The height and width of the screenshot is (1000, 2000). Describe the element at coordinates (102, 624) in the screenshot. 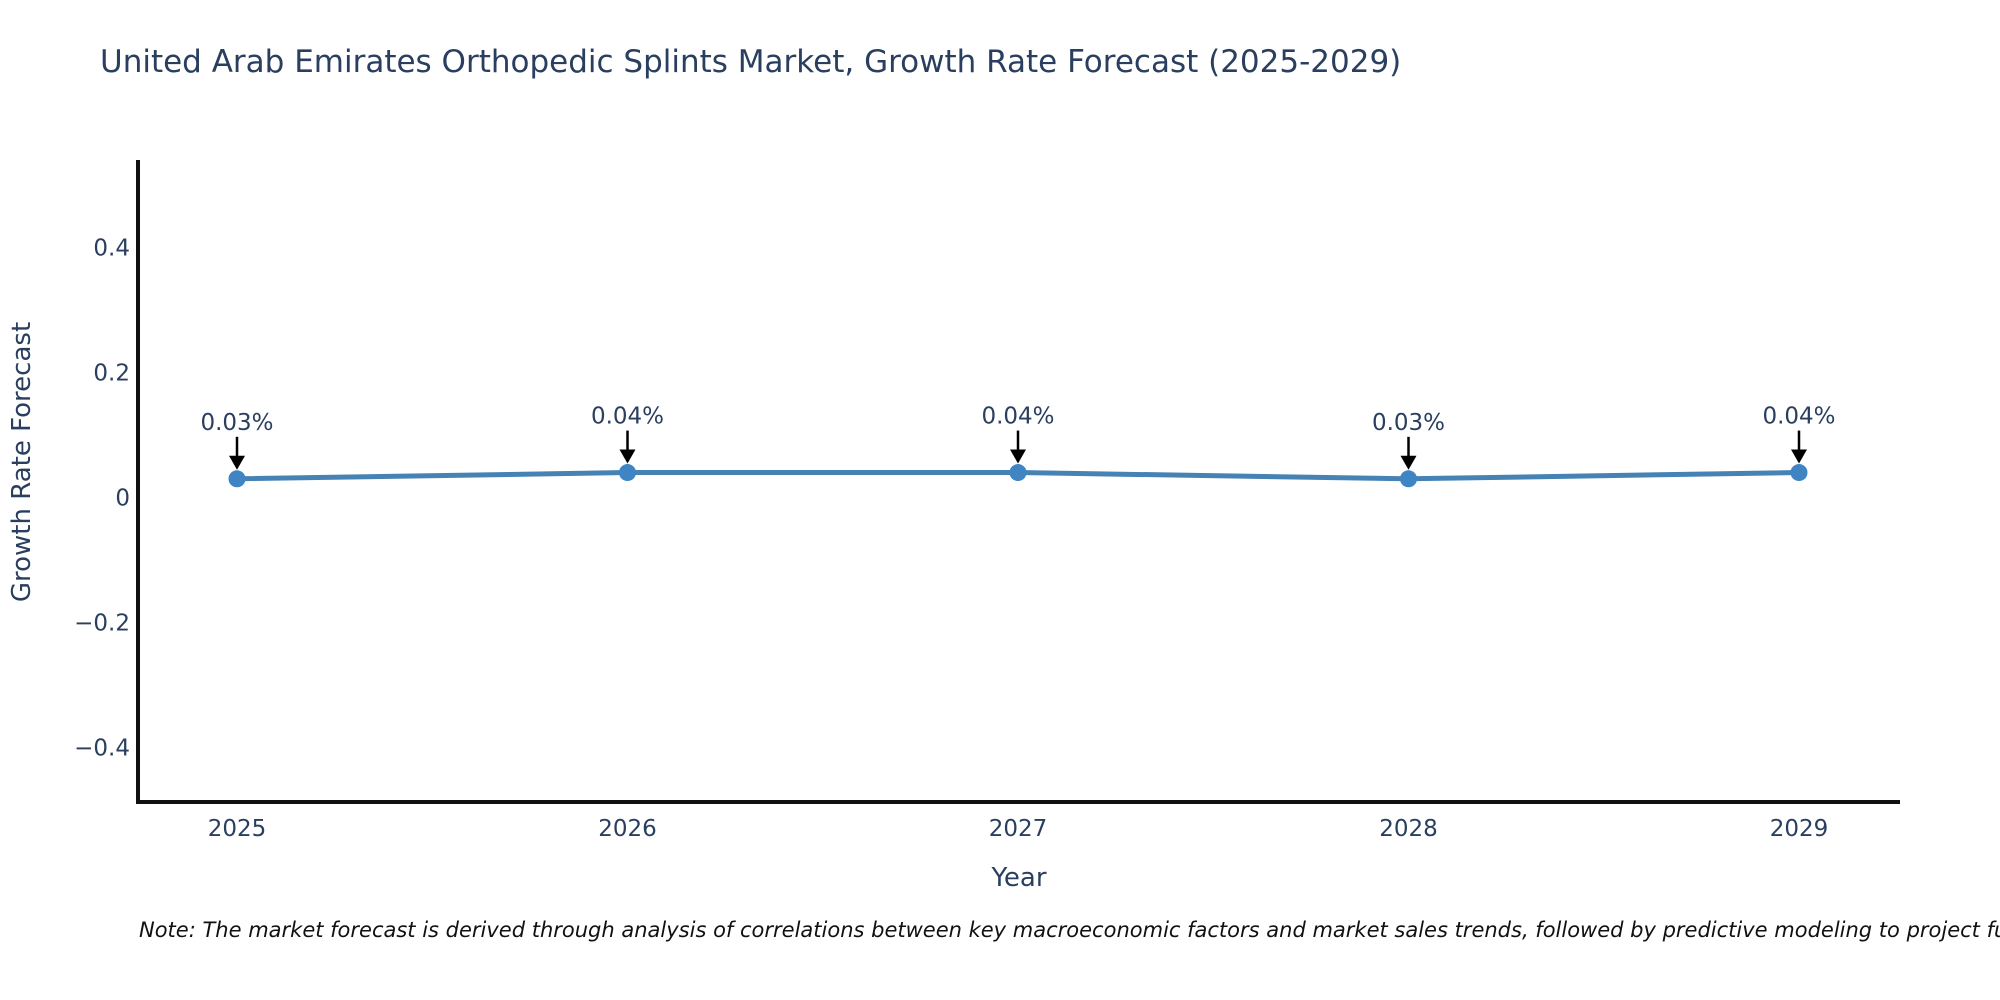

I see `y-tick-label: −0.2` at that location.